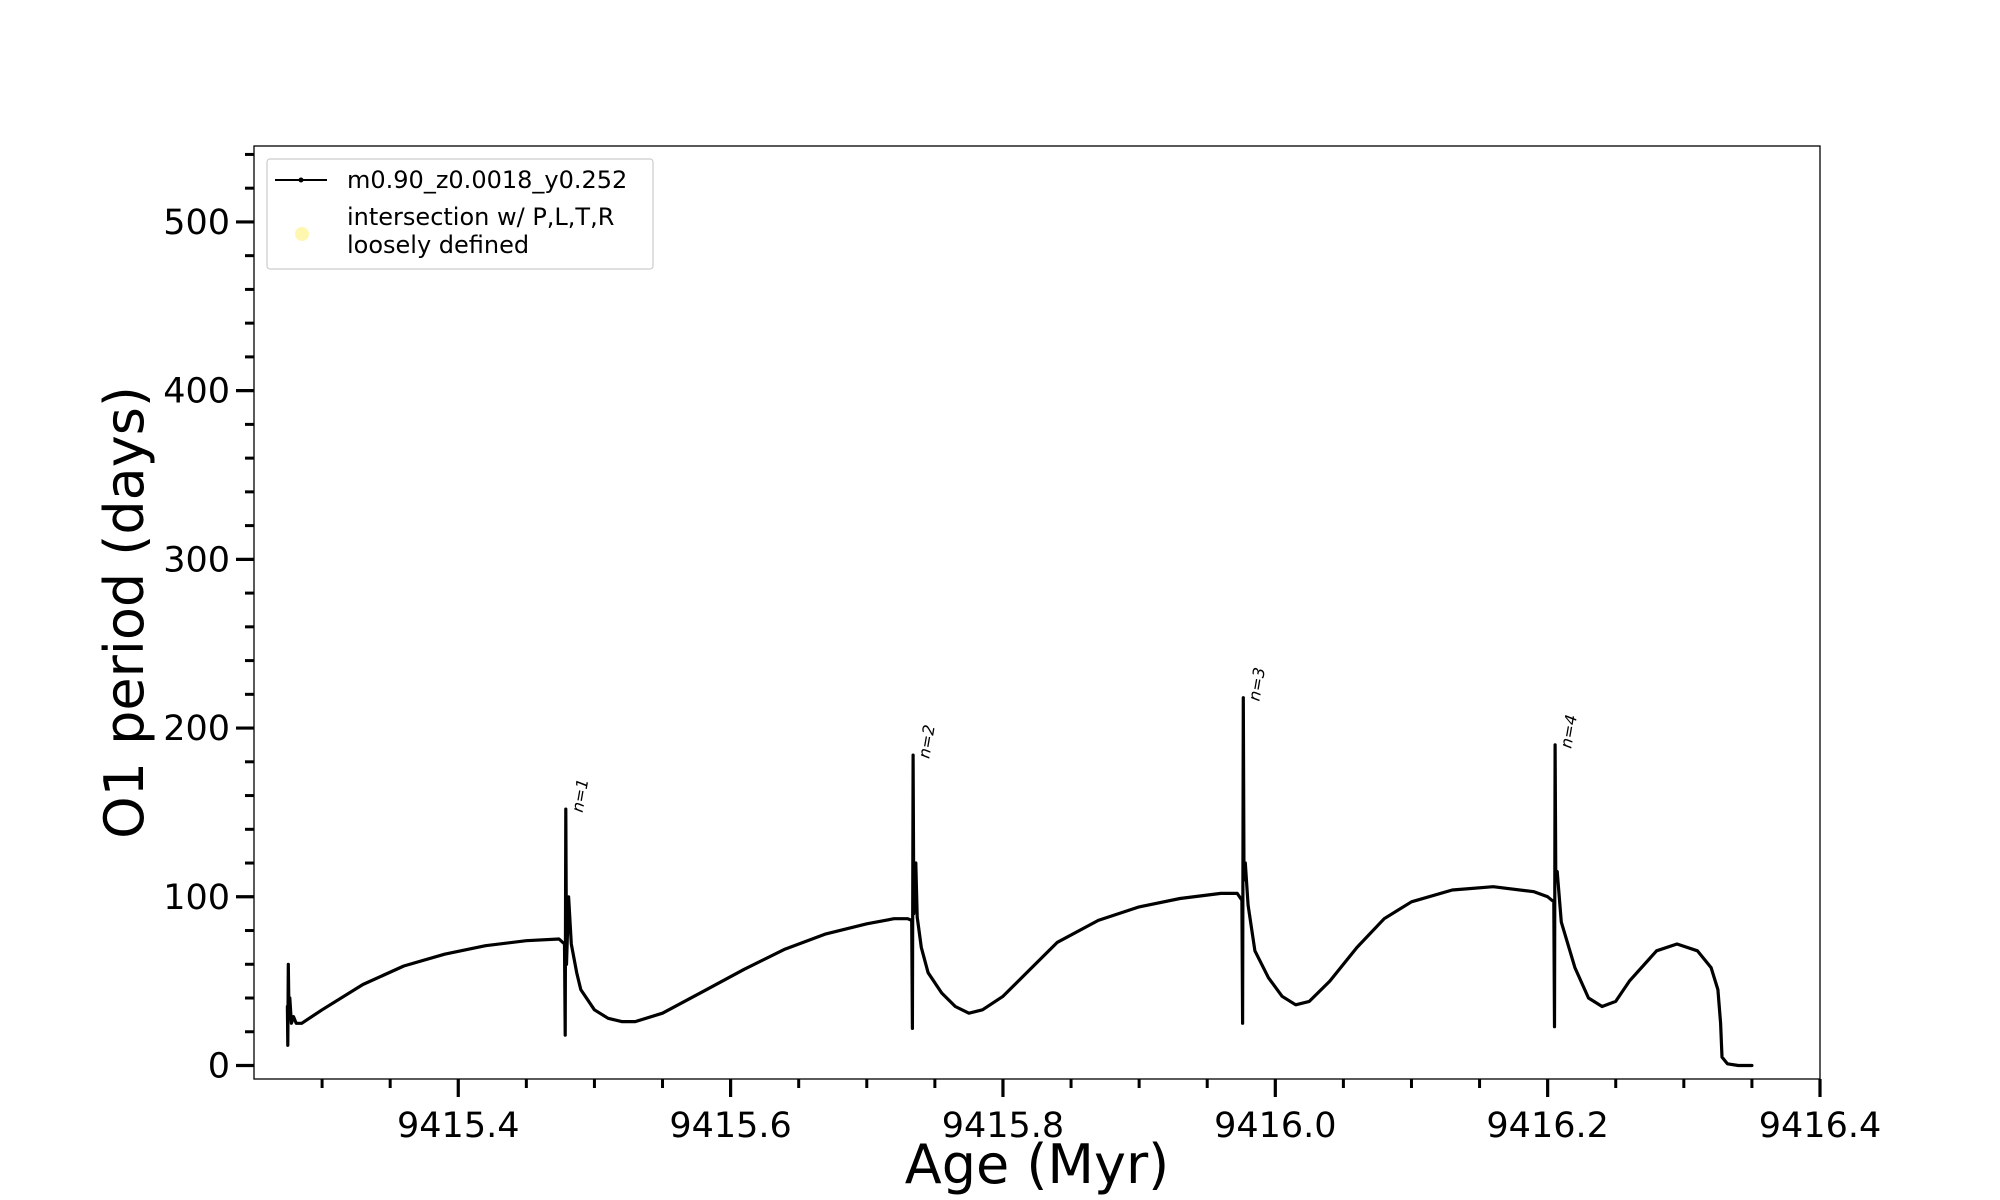 Image resolution: width=2000 pixels, height=1200 pixels. What do you see at coordinates (219, 1067) in the screenshot?
I see `y-tick-label: 0` at bounding box center [219, 1067].